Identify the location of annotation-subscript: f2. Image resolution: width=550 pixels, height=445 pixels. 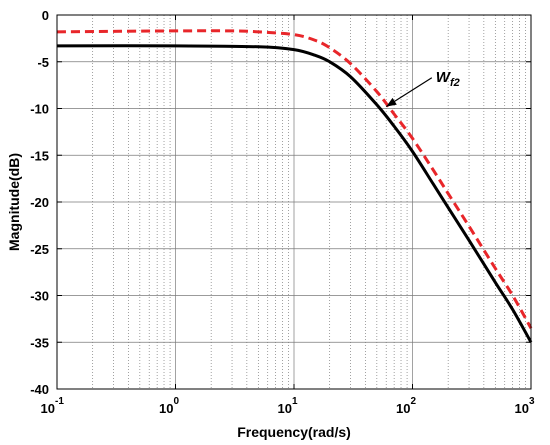
(455, 83).